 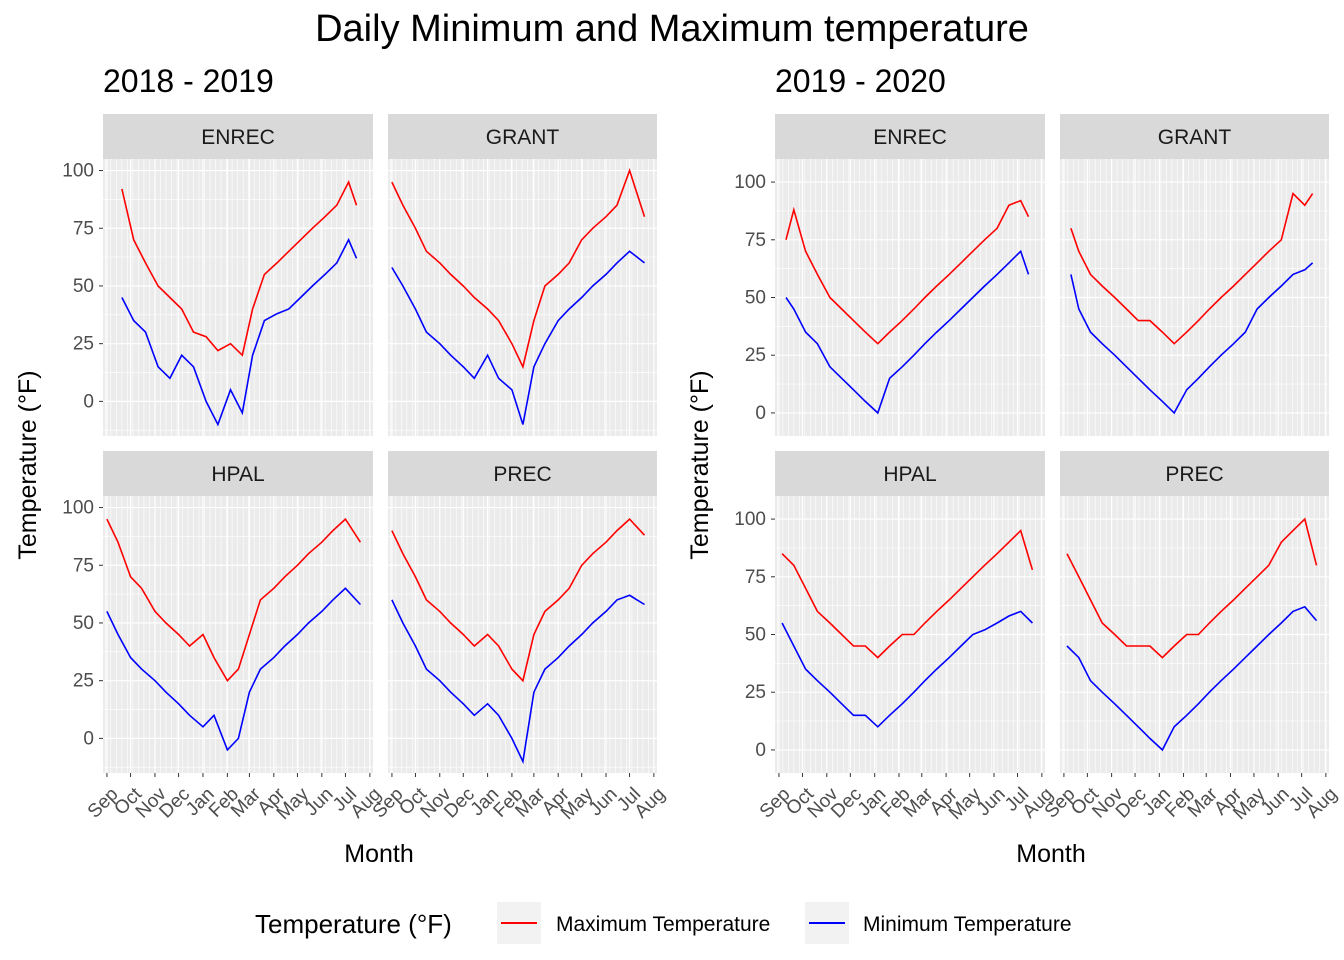 I want to click on facet-grant-2018-2019: GRANT, so click(x=522, y=275).